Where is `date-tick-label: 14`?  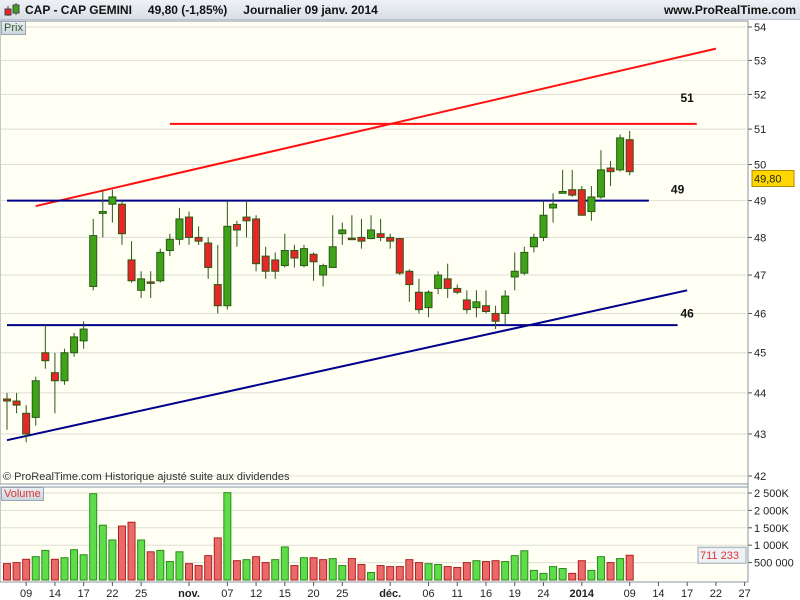 date-tick-label: 14 is located at coordinates (658, 594).